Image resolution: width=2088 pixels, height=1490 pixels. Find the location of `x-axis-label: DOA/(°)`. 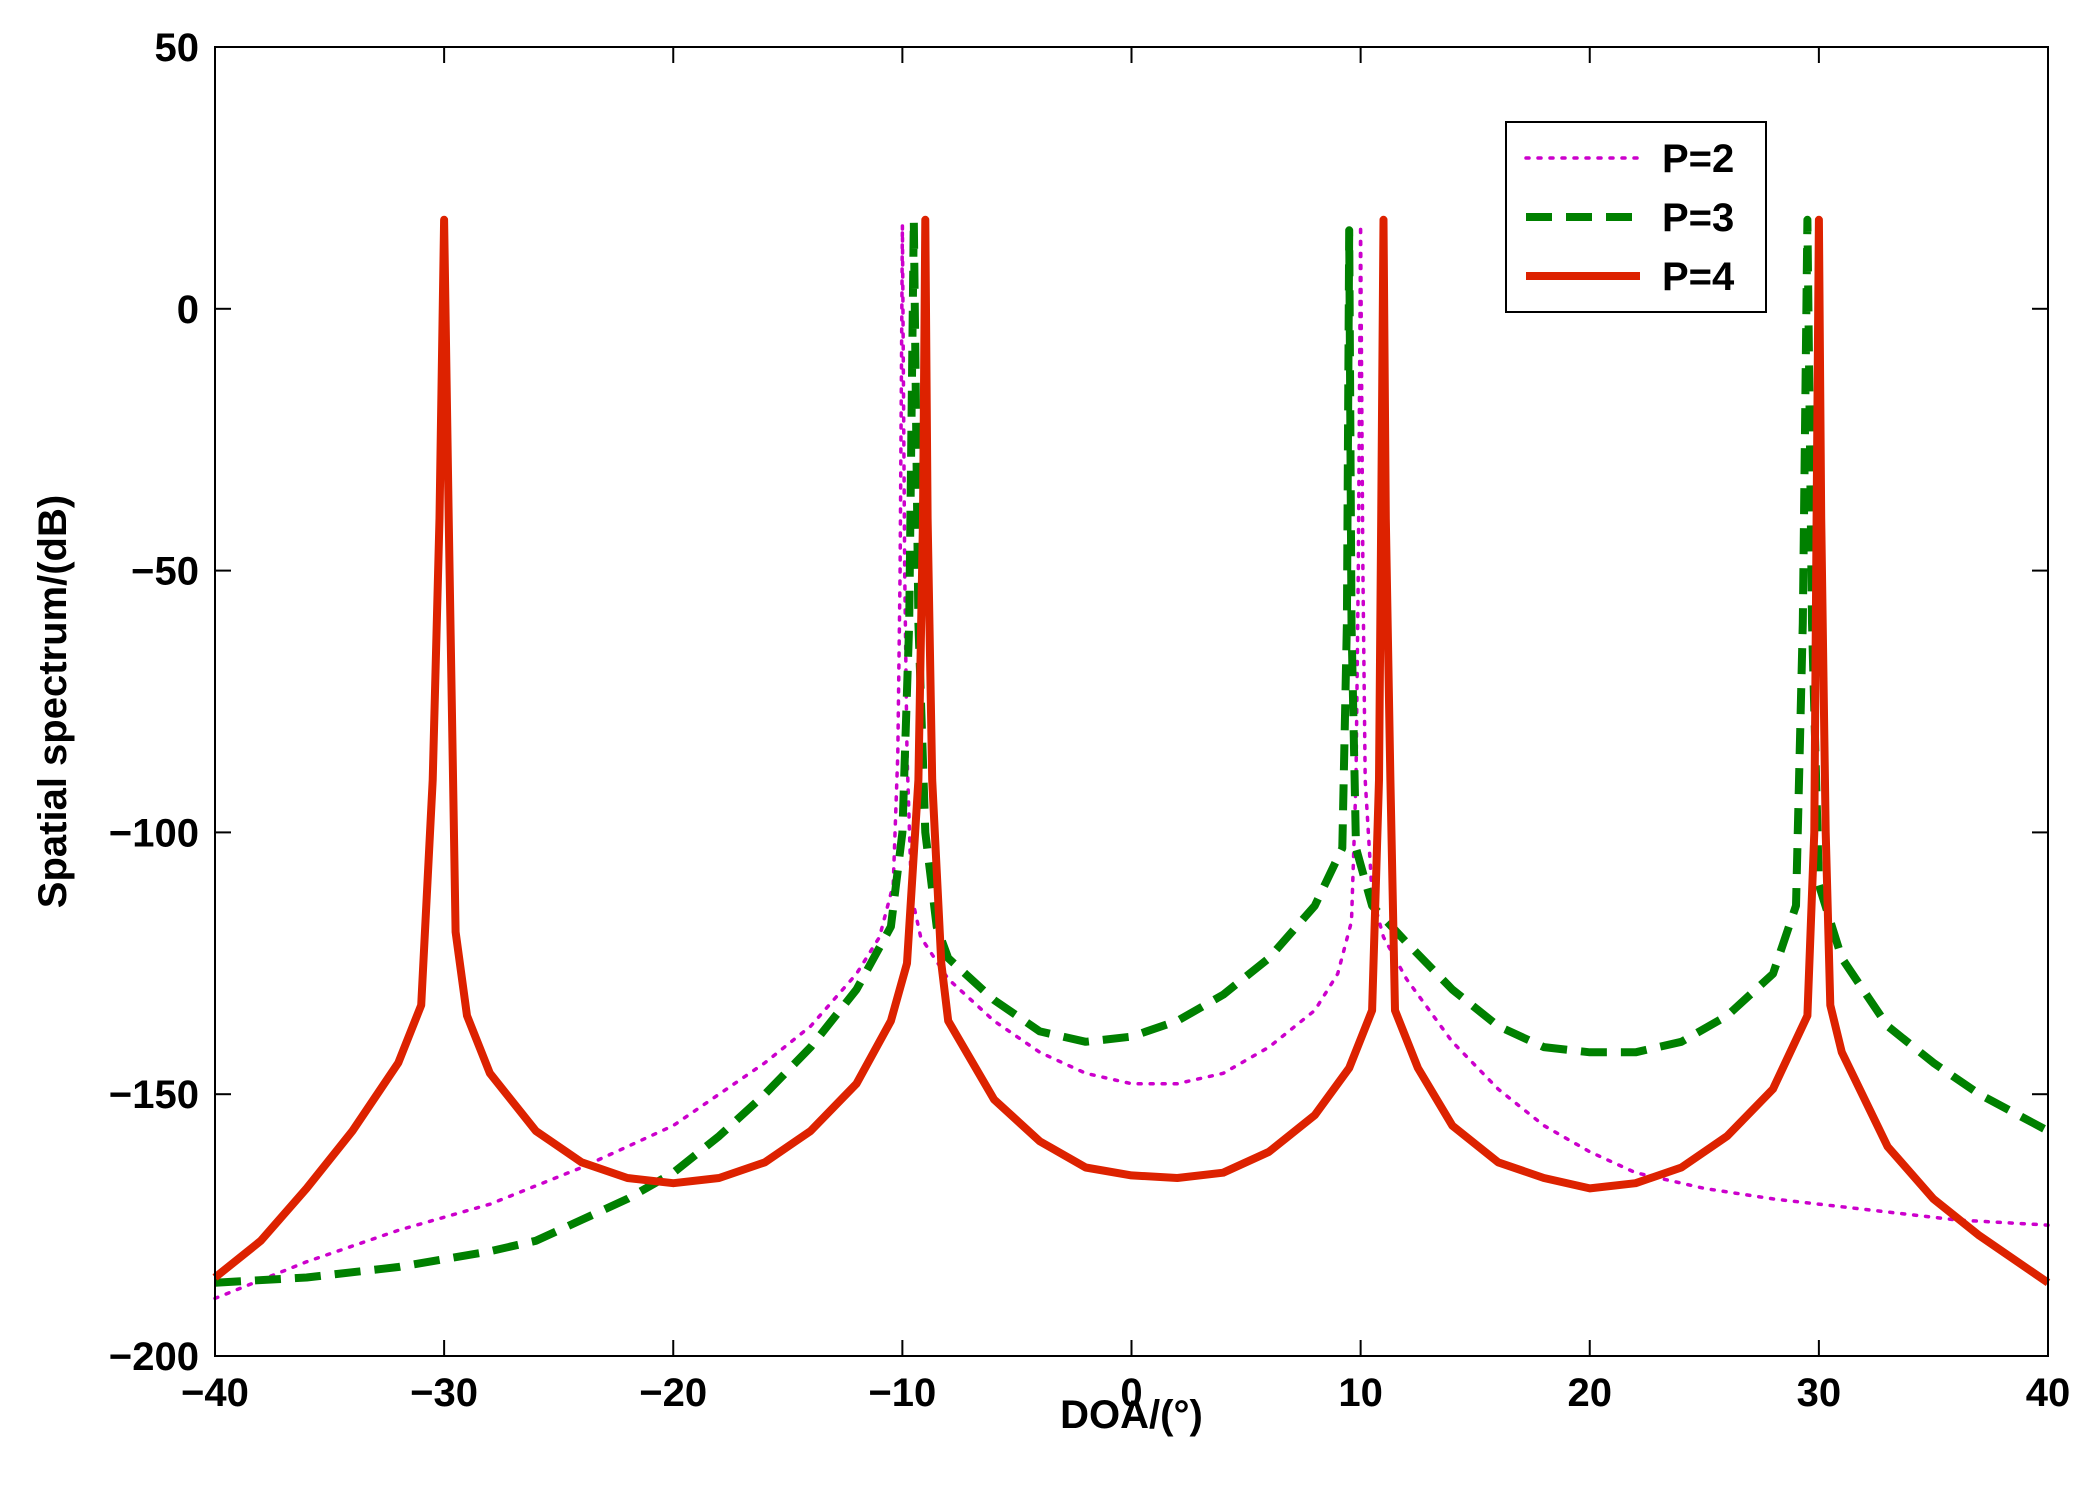

x-axis-label: DOA/(°) is located at coordinates (1131, 1415).